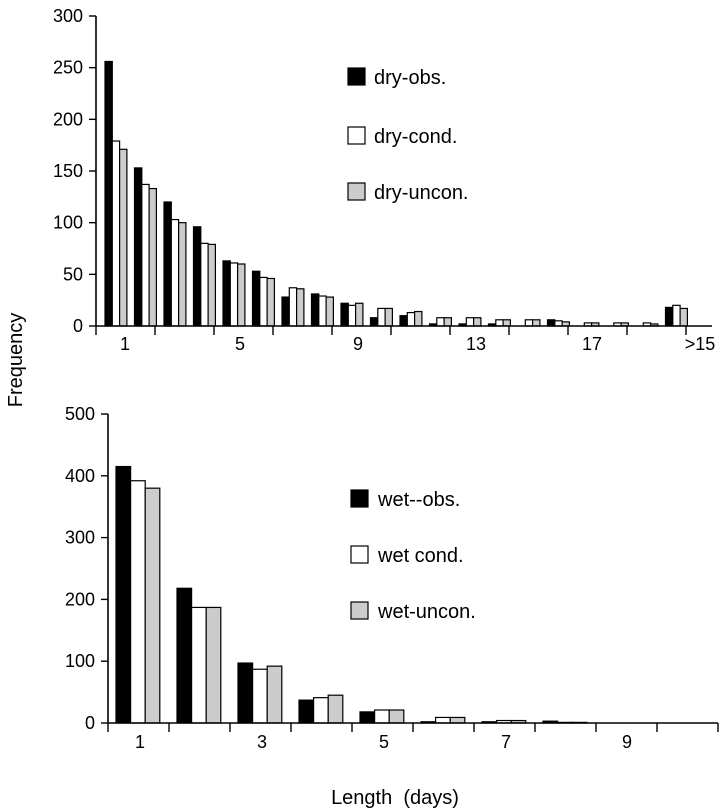 This screenshot has height=812, width=727. What do you see at coordinates (262, 742) in the screenshot?
I see `wet-x-tick-label-1: 3` at bounding box center [262, 742].